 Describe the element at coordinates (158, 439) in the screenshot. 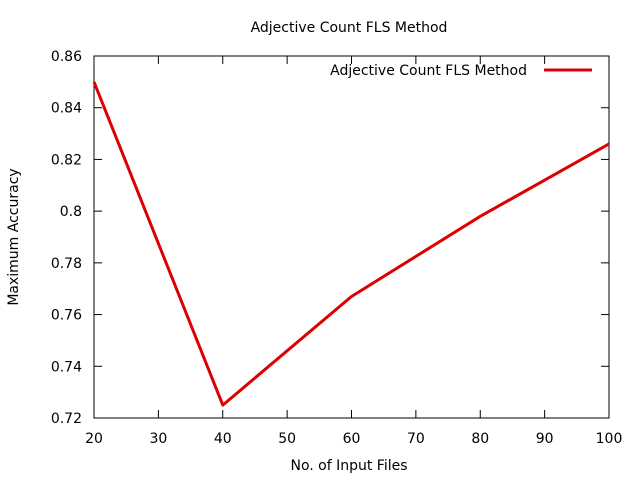

I see `x-tick-label: 30` at that location.